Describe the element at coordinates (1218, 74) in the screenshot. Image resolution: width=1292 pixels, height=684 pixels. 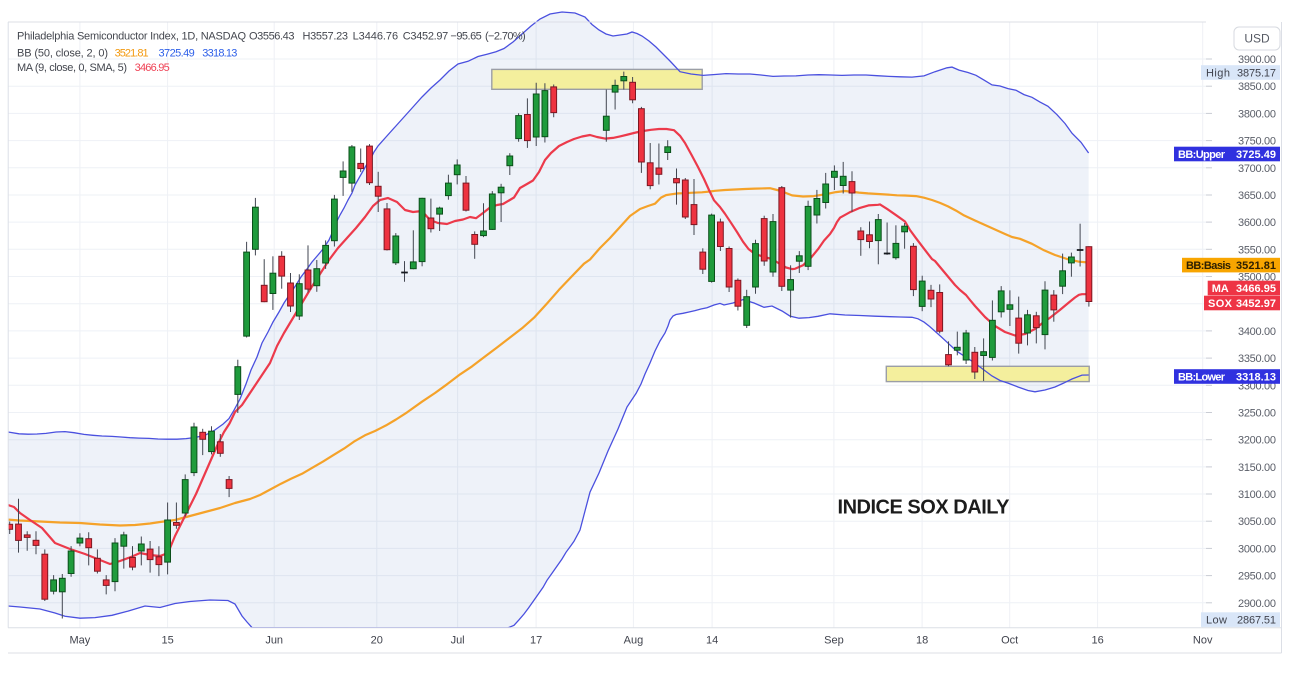
I see `svg-text: High` at that location.